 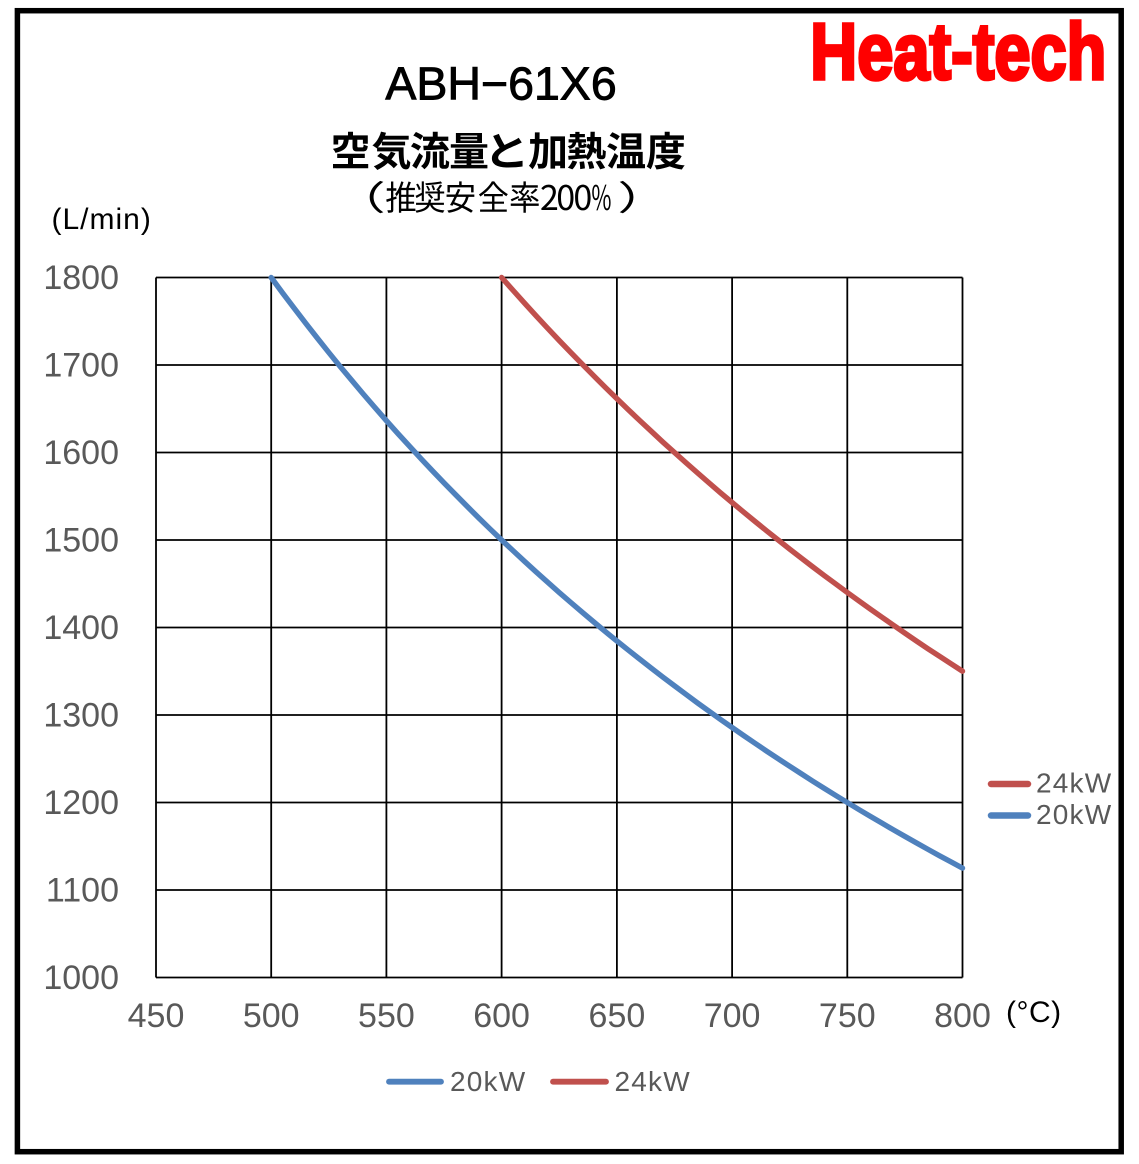 I want to click on svg-text: 1400, so click(x=81, y=628).